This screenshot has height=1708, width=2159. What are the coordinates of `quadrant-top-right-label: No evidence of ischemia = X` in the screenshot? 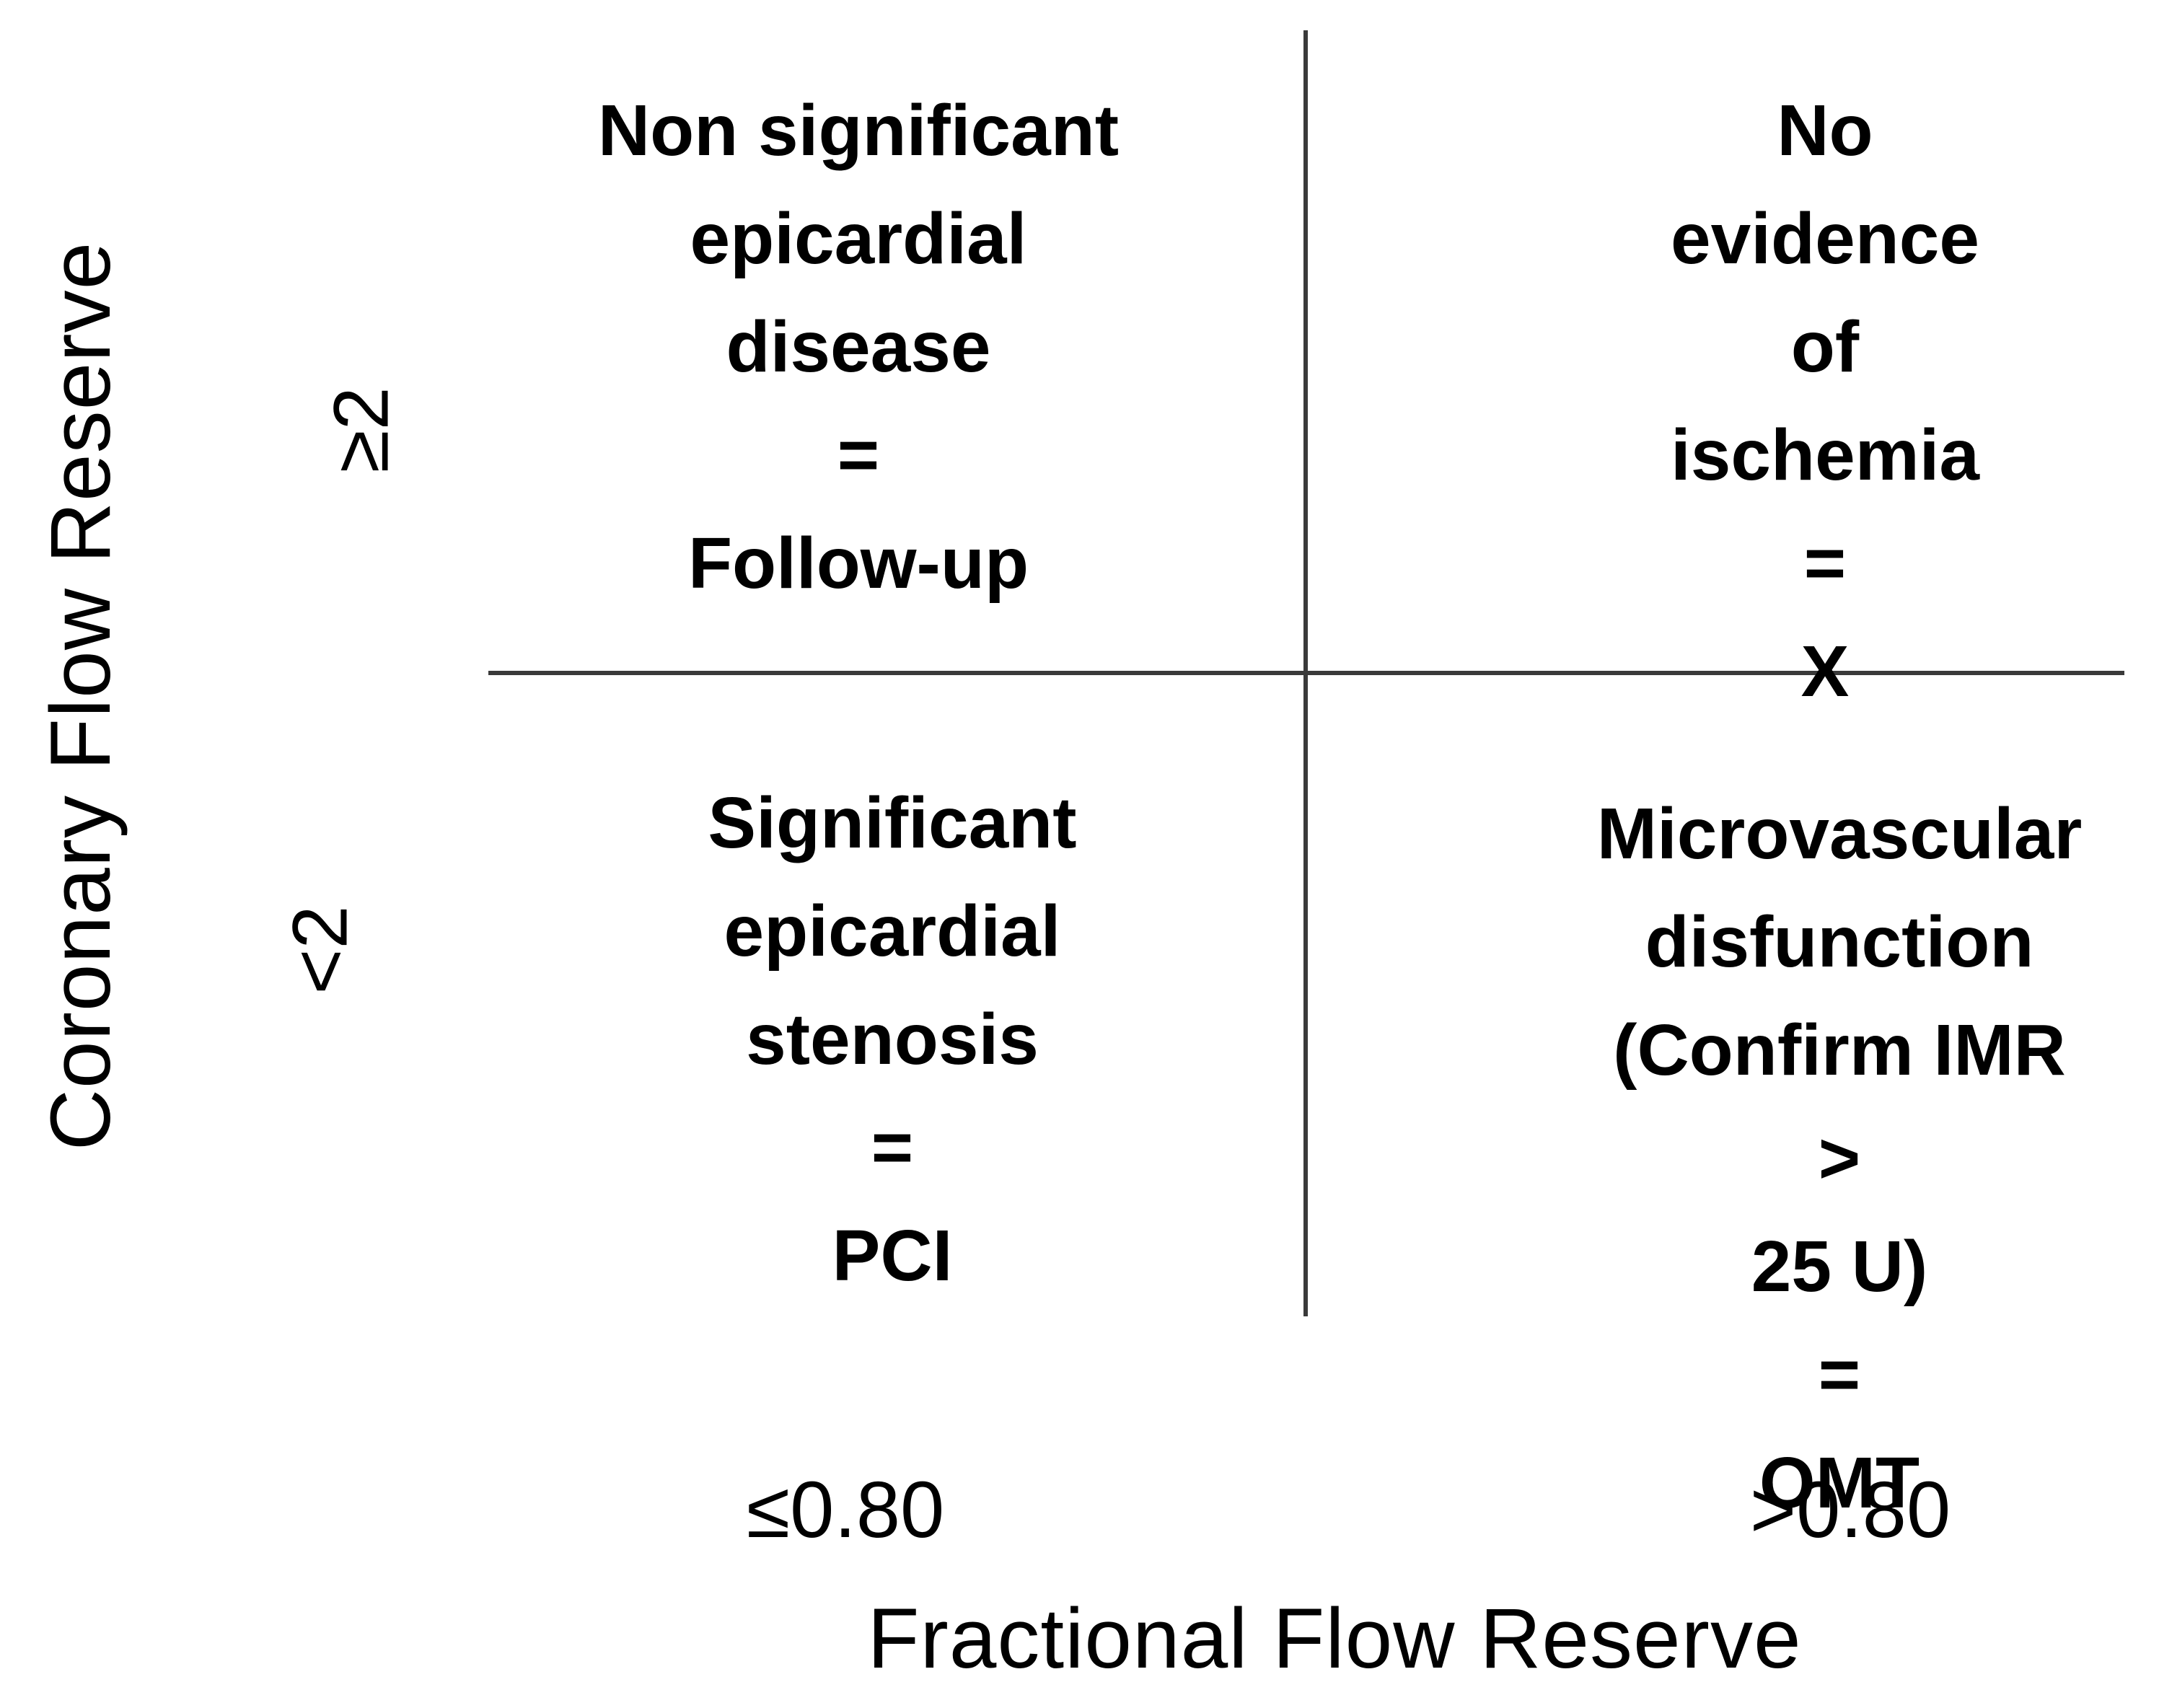 It's located at (1825, 401).